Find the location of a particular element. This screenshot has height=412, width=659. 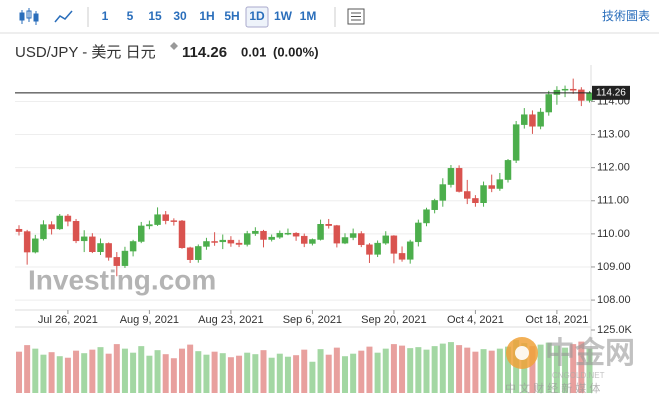

y2-tick-label: 125.0K is located at coordinates (615, 330).